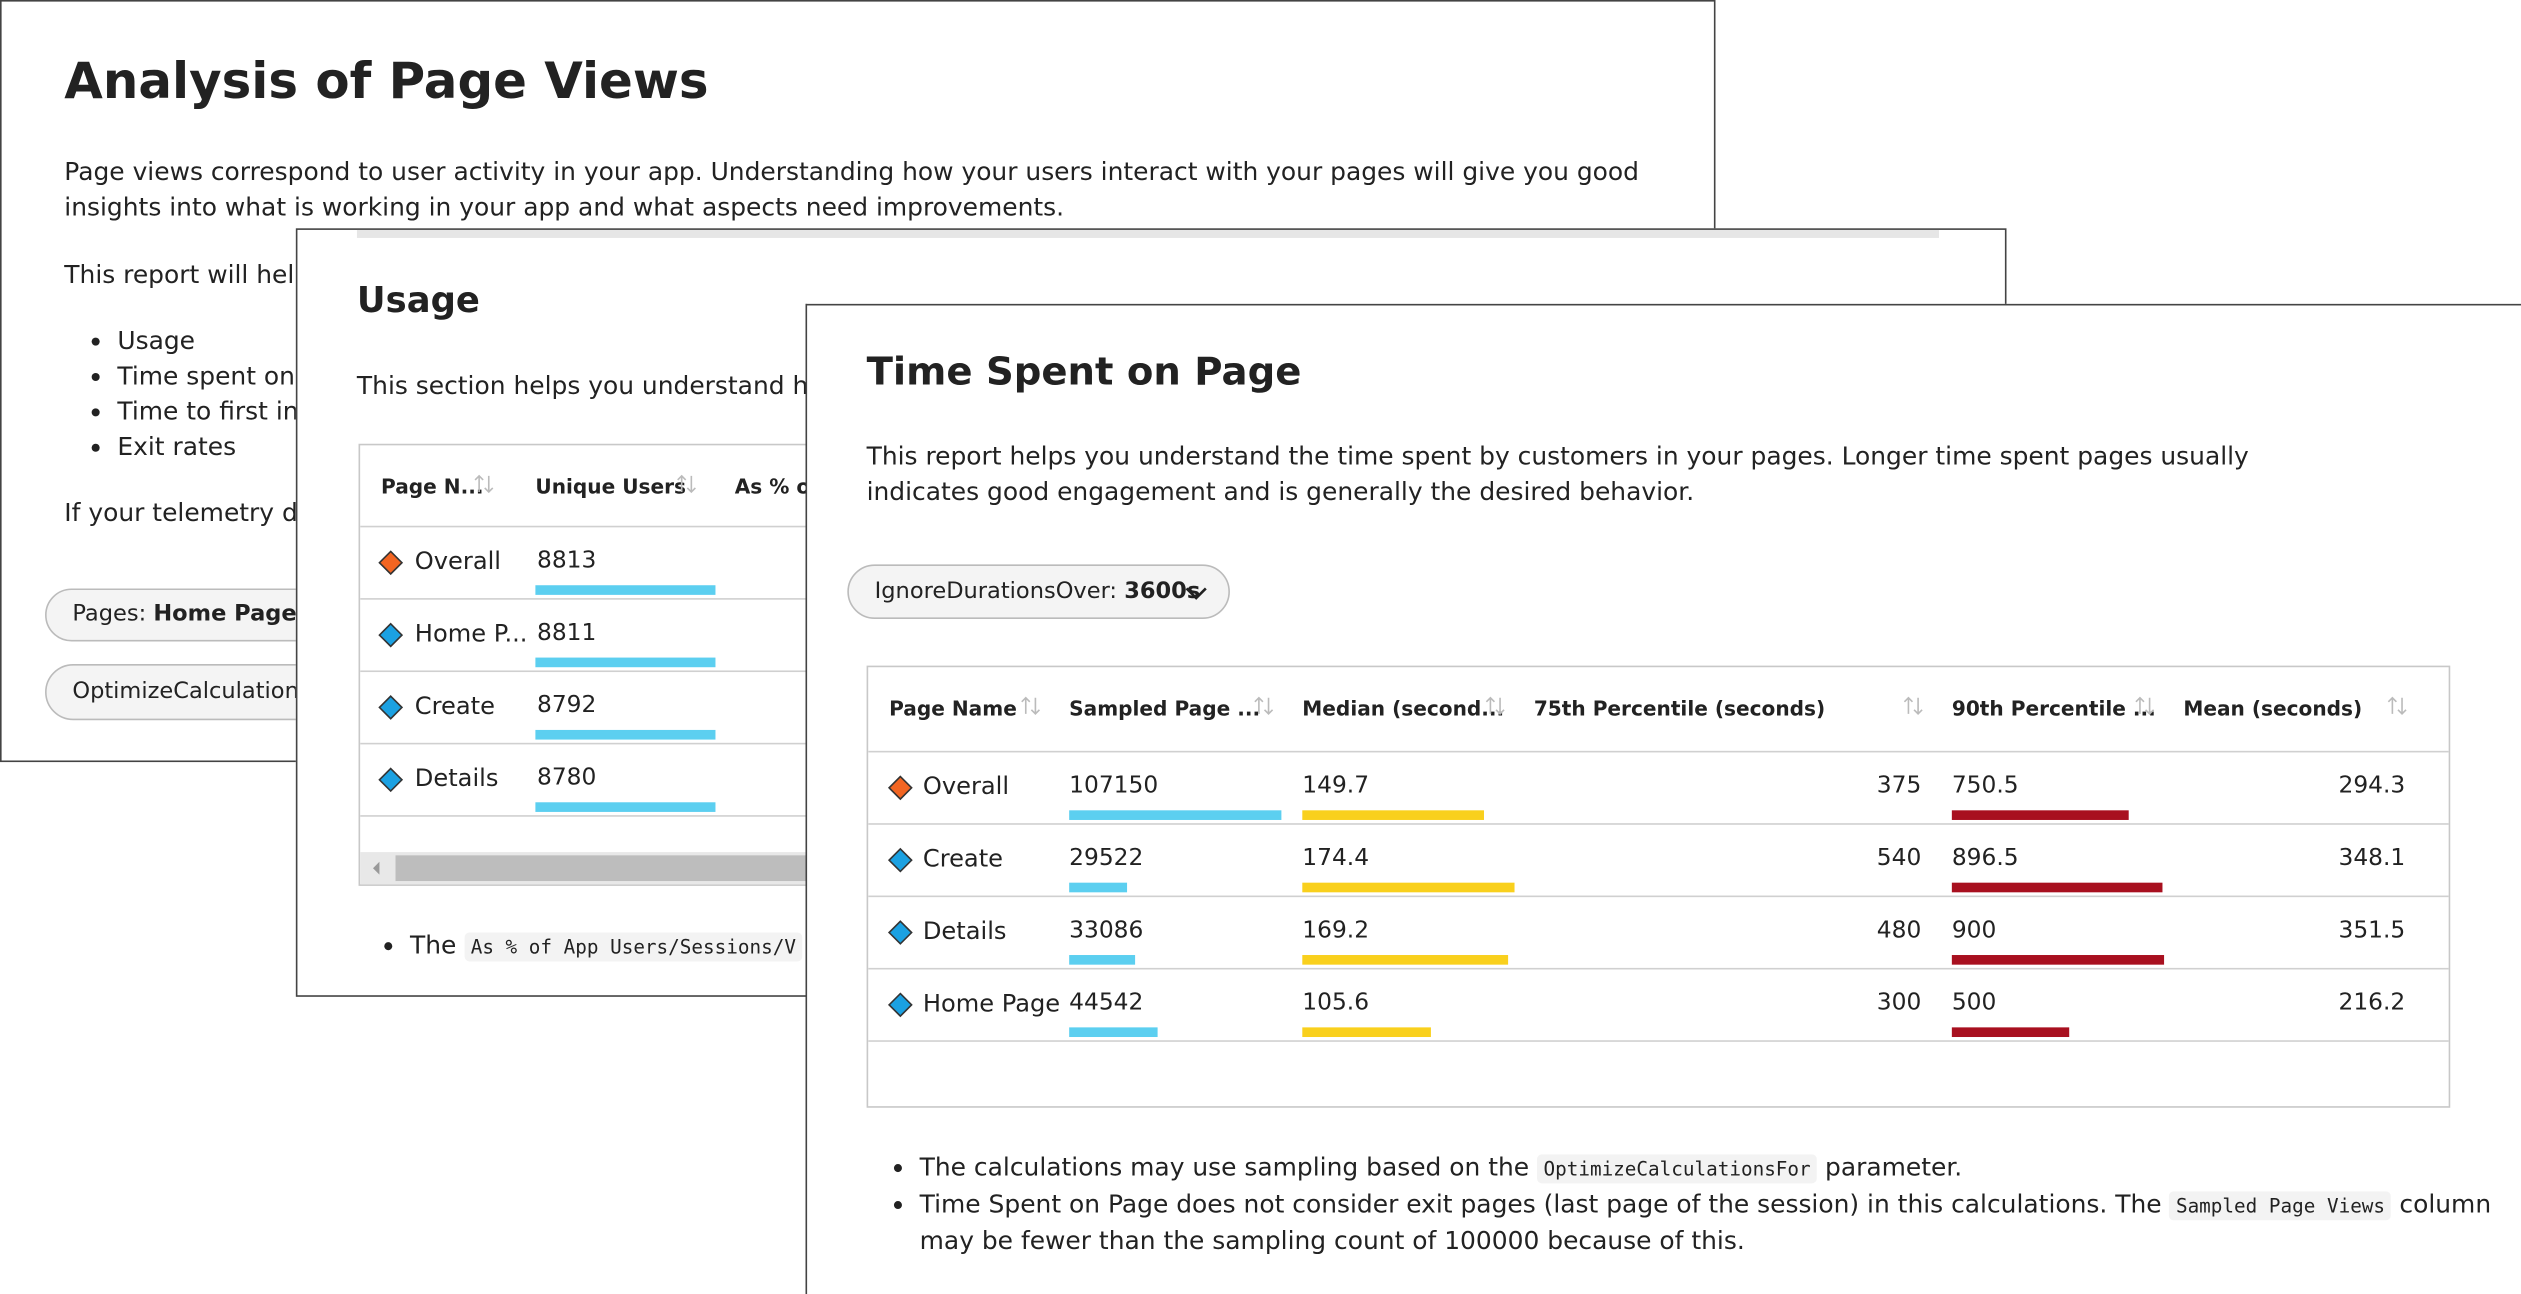  I want to click on parameter-pill: IgnoreDurationsOver: 3600s, so click(1038, 591).